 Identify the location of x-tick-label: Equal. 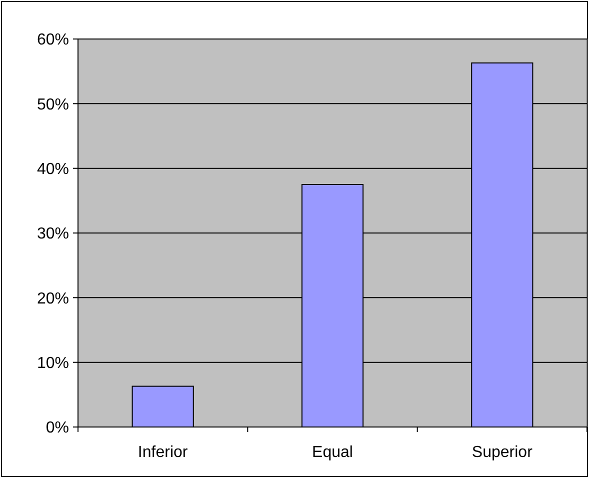
(332, 452).